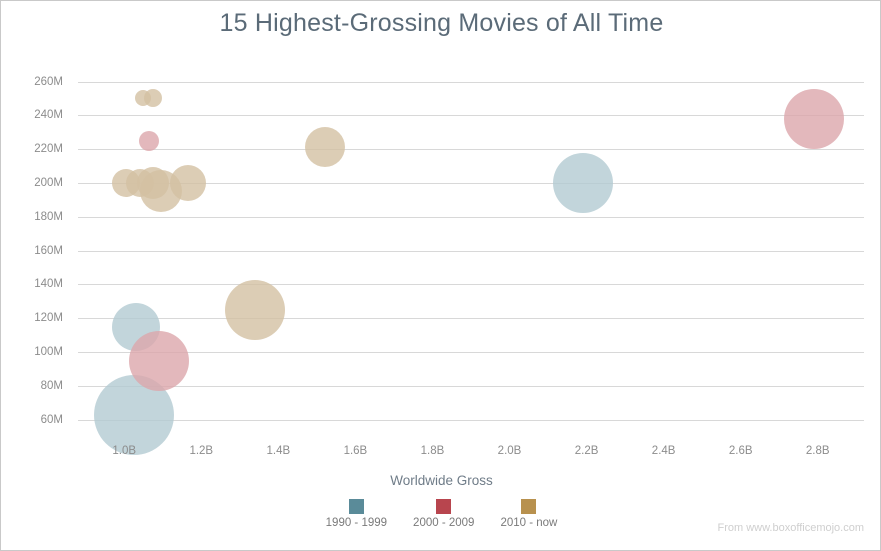  What do you see at coordinates (48, 284) in the screenshot?
I see `y-tick-label: 140M` at bounding box center [48, 284].